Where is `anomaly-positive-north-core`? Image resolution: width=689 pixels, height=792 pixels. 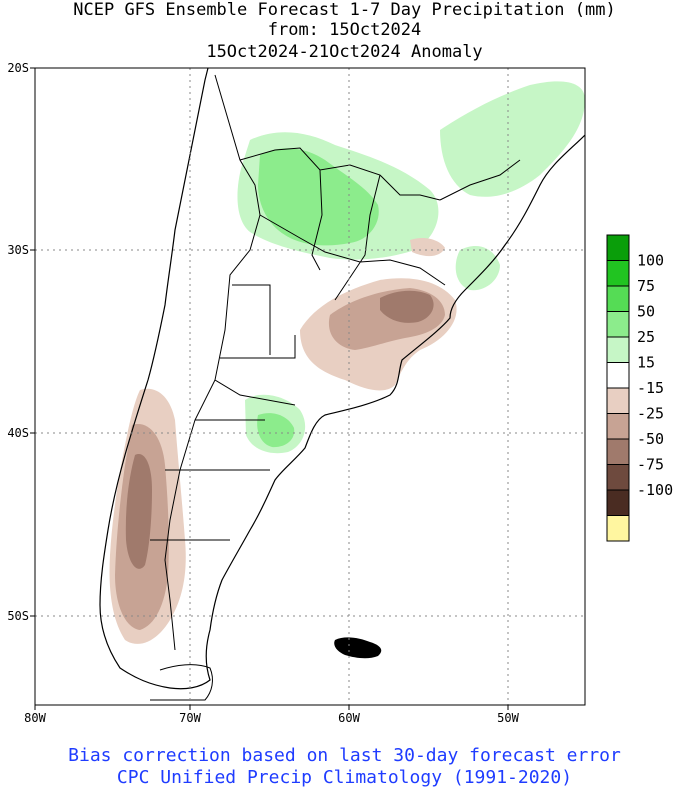 anomaly-positive-north-core is located at coordinates (318, 197).